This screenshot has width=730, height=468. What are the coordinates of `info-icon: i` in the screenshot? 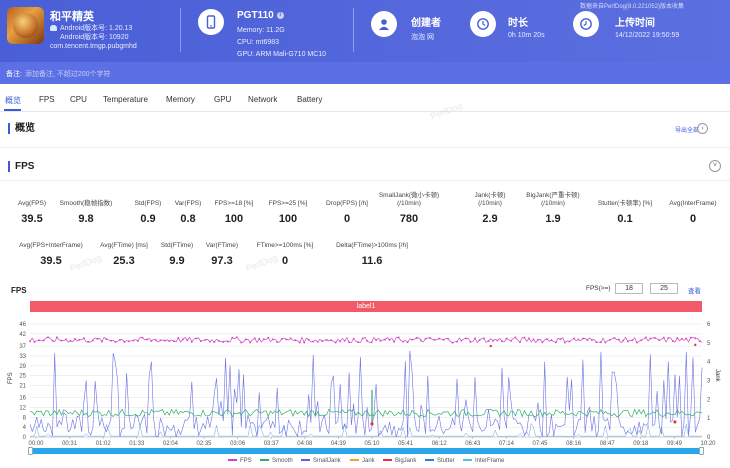 It's located at (280, 15).